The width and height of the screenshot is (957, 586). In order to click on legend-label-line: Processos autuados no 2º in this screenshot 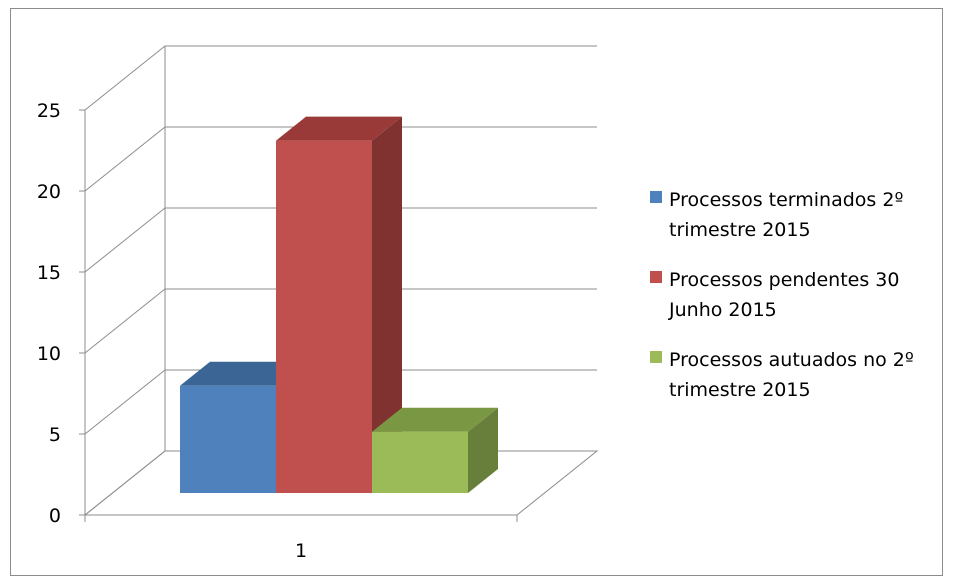, I will do `click(791, 360)`.